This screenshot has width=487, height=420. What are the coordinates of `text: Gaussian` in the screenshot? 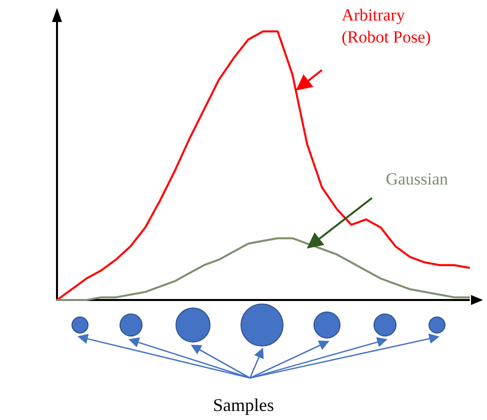 It's located at (417, 179).